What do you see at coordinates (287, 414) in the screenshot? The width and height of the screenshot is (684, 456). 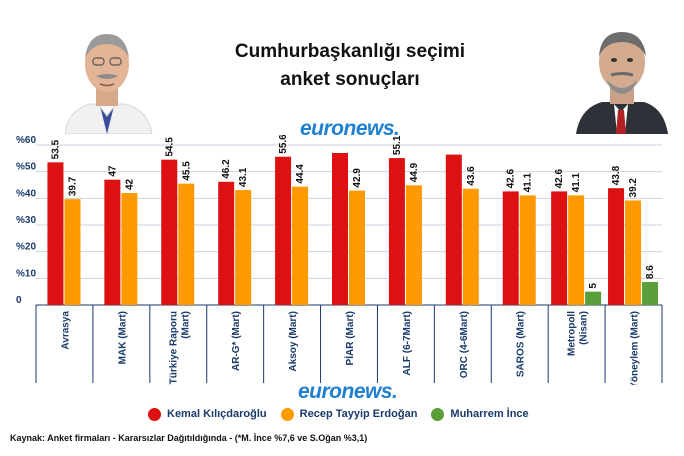 I see `legend-swatch-orange` at bounding box center [287, 414].